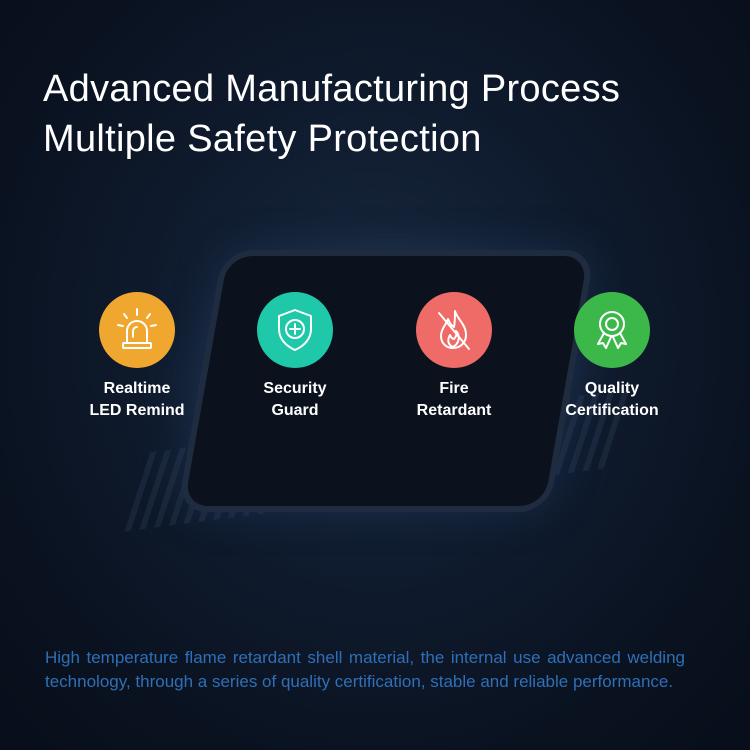 The width and height of the screenshot is (750, 750). Describe the element at coordinates (612, 410) in the screenshot. I see `feature-label-line2: Certification` at that location.